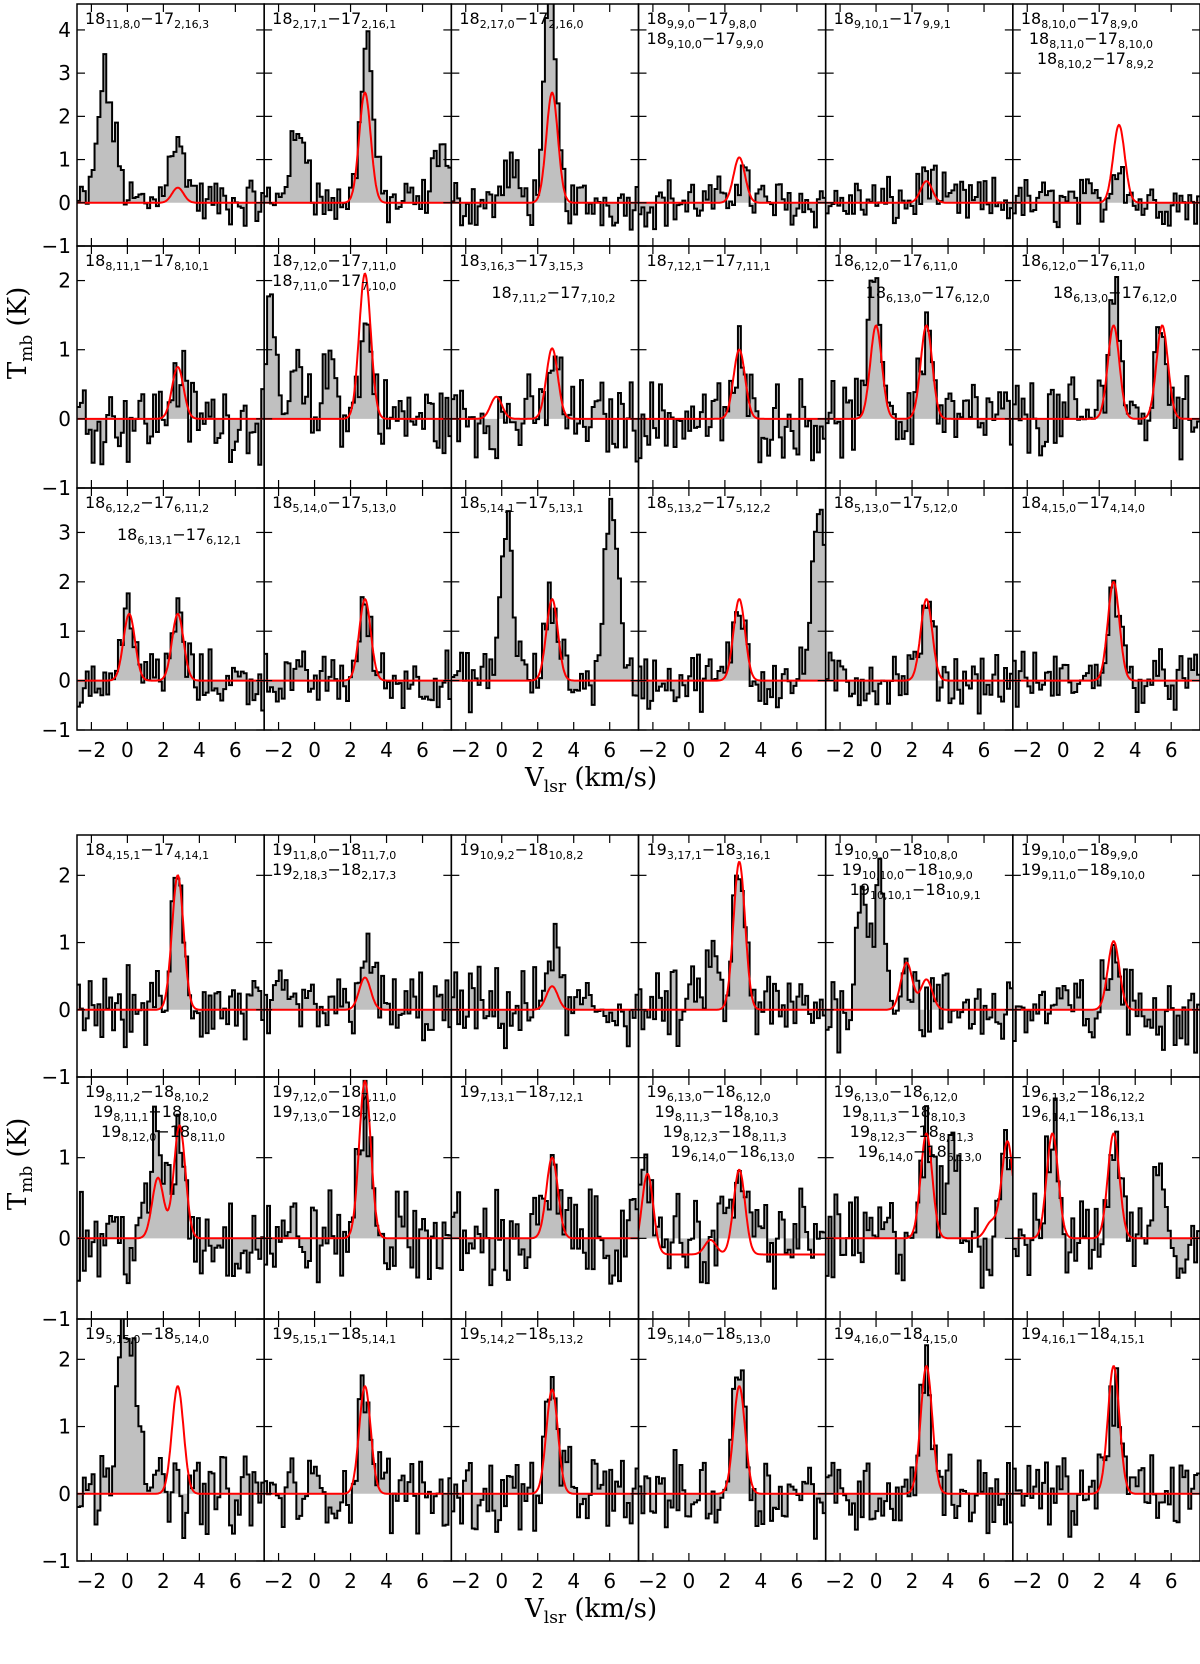 This screenshot has height=1664, width=1200. I want to click on transition-label: 192,18,3−182,17,3, so click(334, 871).